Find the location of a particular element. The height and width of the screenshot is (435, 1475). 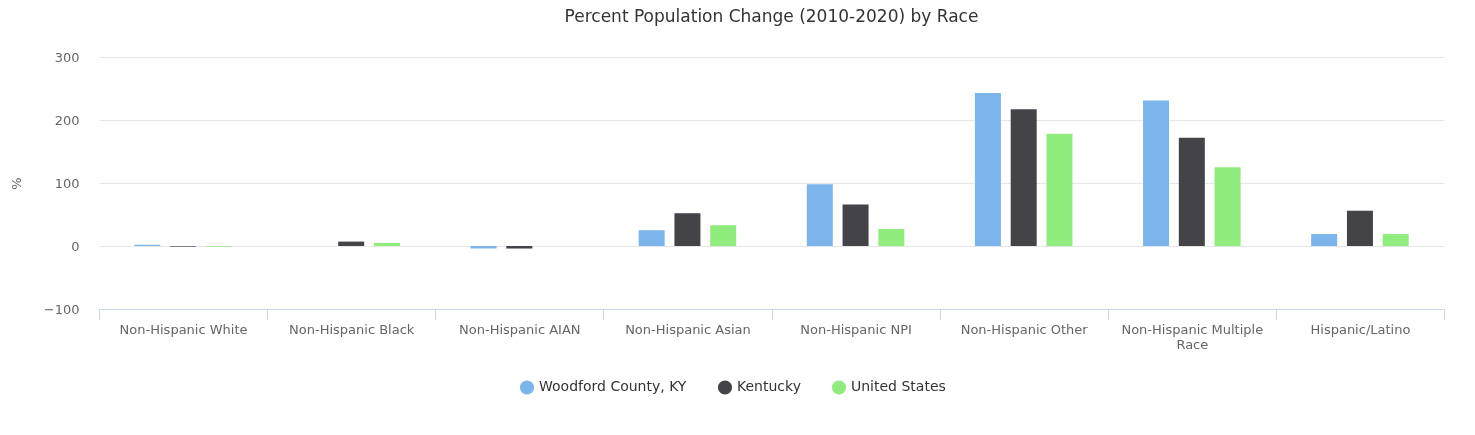

x-tick-label: Non-Hispanic AIAN is located at coordinates (520, 329).